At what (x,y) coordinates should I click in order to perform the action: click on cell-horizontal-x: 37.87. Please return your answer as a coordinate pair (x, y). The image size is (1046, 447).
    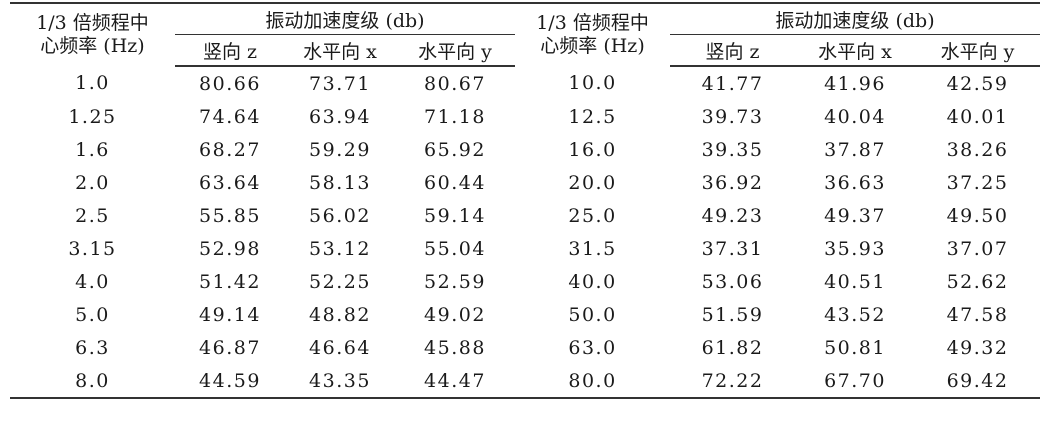
    Looking at the image, I should click on (855, 149).